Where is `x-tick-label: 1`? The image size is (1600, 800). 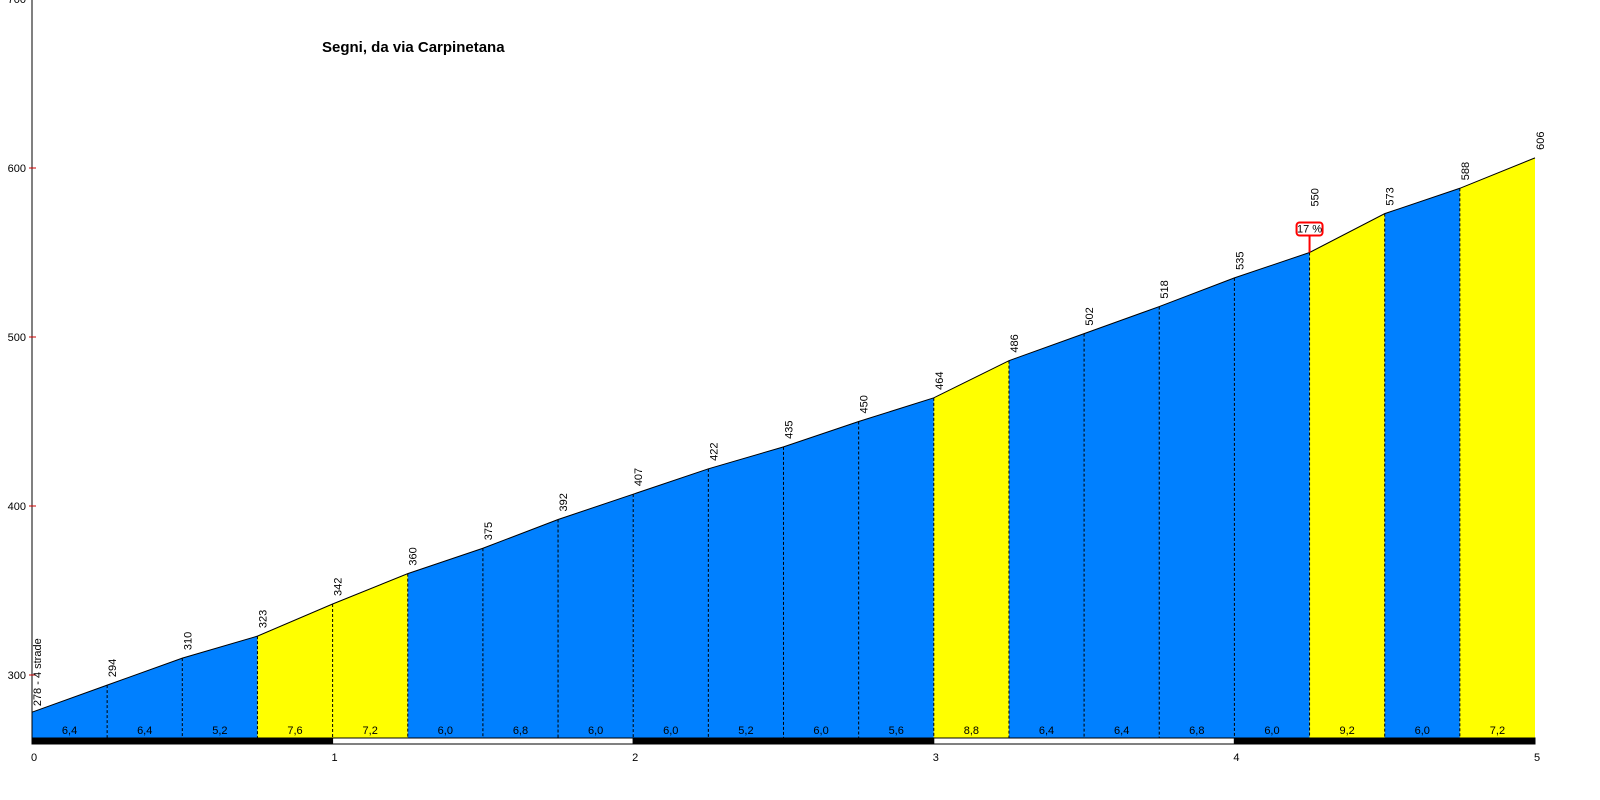 x-tick-label: 1 is located at coordinates (335, 758).